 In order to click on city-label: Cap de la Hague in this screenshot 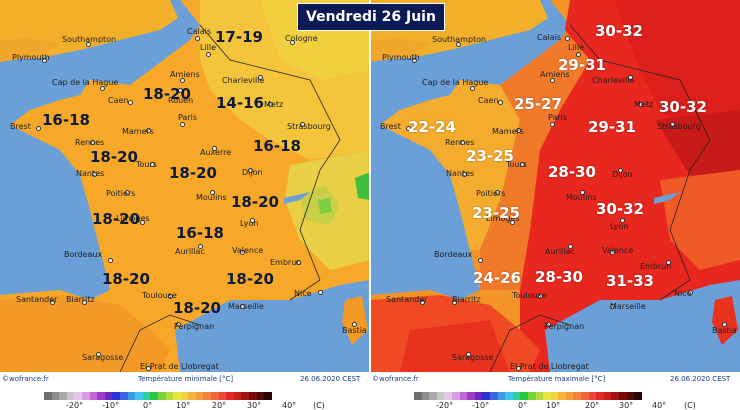, I will do `click(85, 82)`.